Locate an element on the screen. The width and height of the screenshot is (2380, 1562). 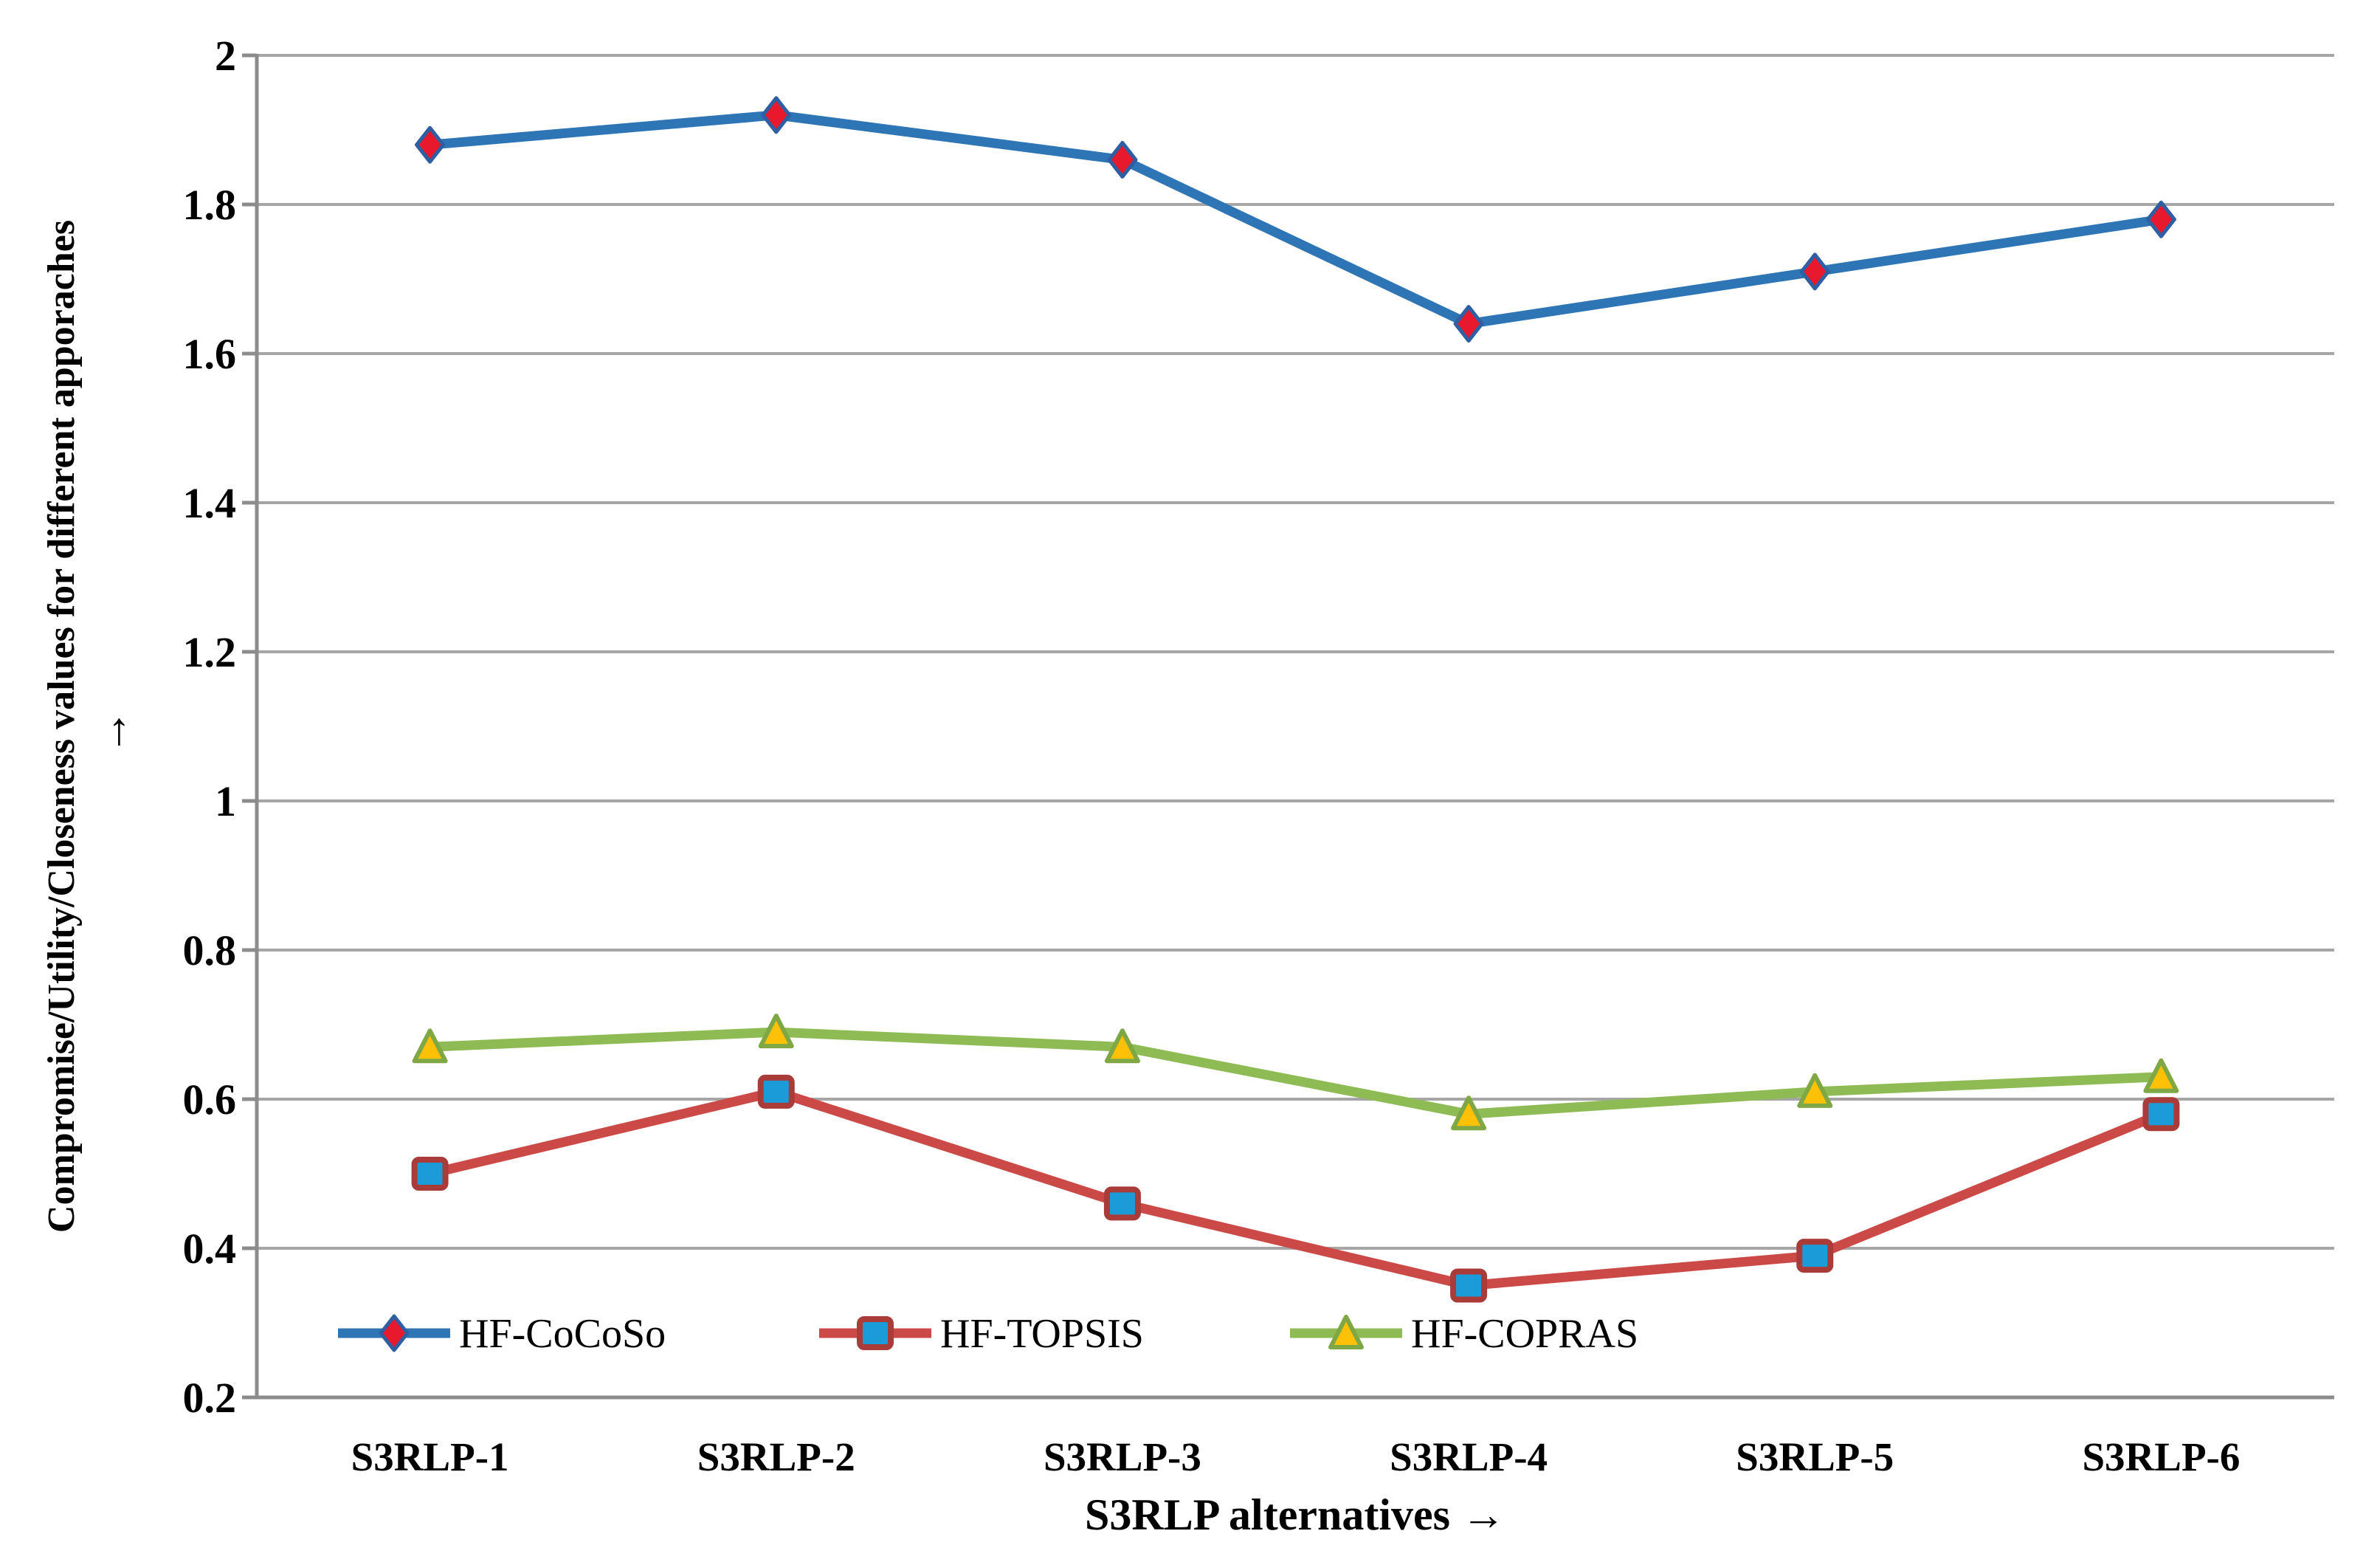
series-HF-CoCoSo is located at coordinates (1296, 220).